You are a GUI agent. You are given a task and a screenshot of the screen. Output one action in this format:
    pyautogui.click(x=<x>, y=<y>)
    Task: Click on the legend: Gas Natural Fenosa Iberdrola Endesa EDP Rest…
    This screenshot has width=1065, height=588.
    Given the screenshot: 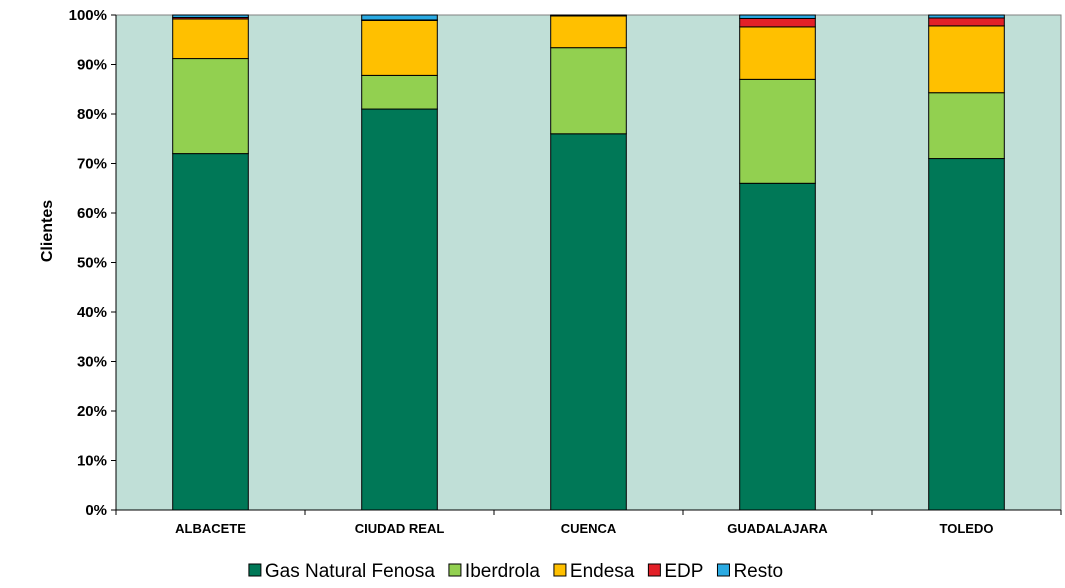 What is the action you would take?
    pyautogui.click(x=515, y=571)
    